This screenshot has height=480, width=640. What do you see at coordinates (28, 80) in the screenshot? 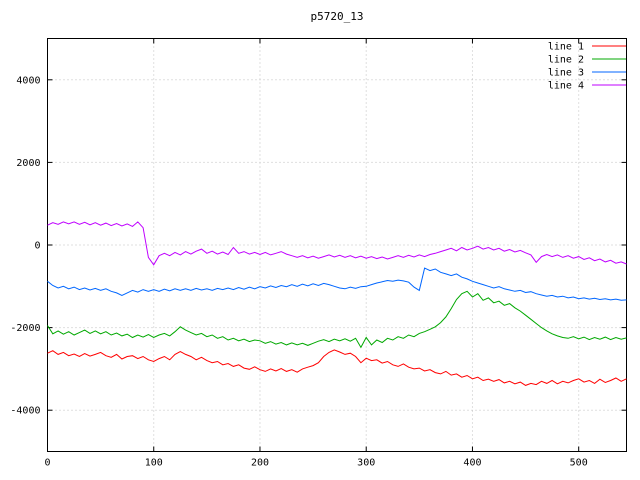
I see `y-tick-label: 4000` at bounding box center [28, 80].